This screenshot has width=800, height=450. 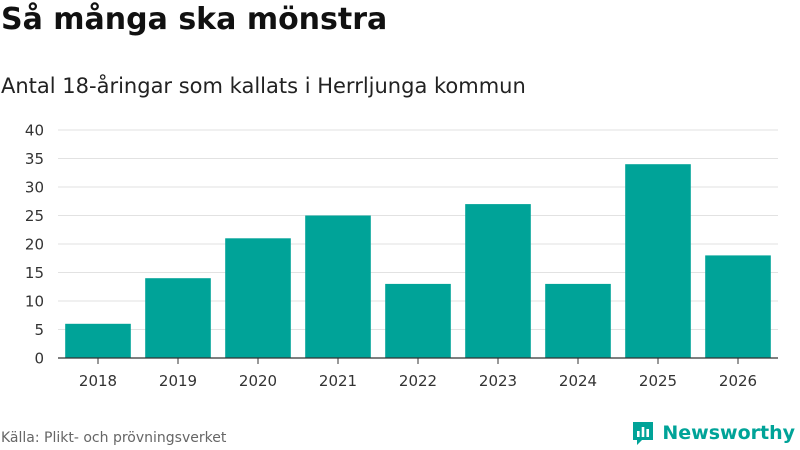 What do you see at coordinates (258, 298) in the screenshot?
I see `bar-2020` at bounding box center [258, 298].